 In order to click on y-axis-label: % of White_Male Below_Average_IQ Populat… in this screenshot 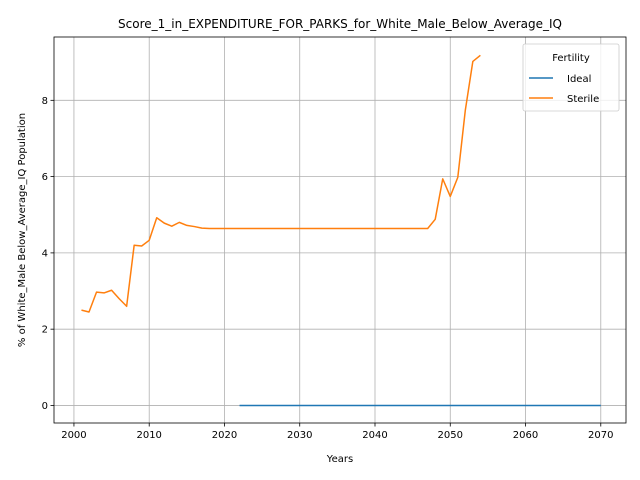, I will do `click(22, 230)`.